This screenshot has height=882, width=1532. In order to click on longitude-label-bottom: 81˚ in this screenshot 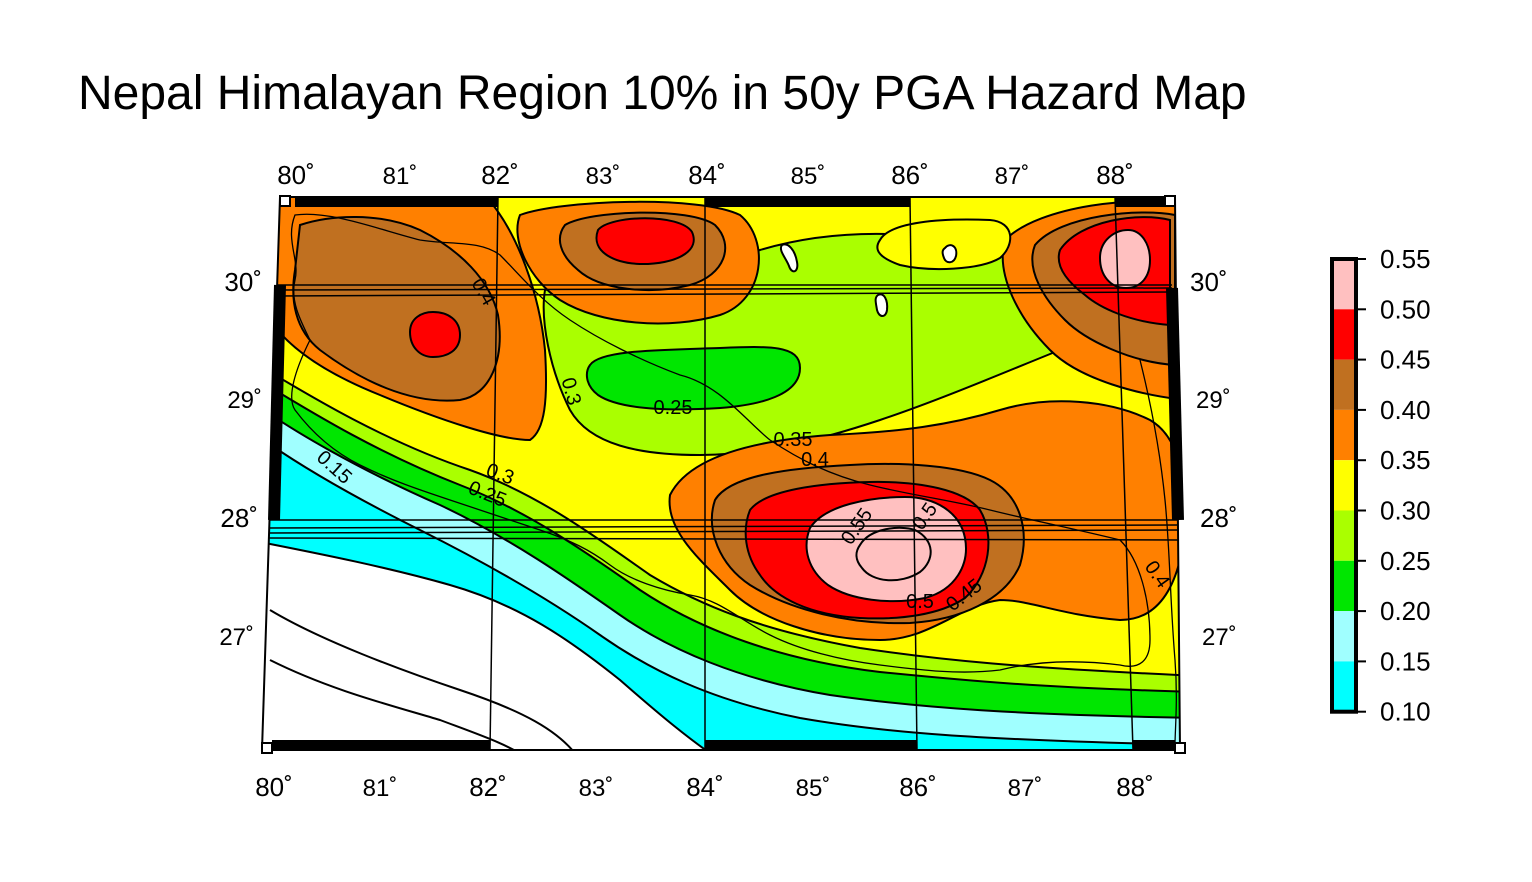, I will do `click(380, 788)`.